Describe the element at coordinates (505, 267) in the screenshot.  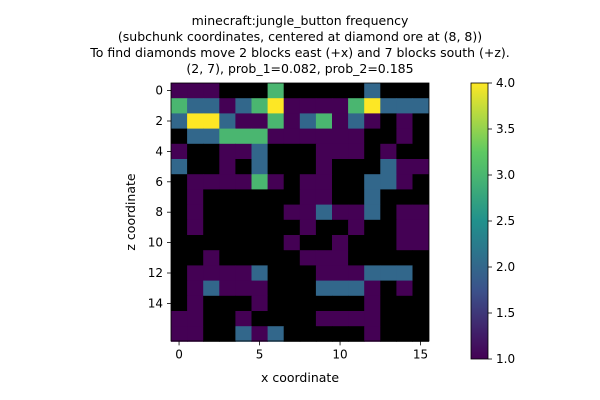
I see `colorbar-tick-label: 2.0` at that location.